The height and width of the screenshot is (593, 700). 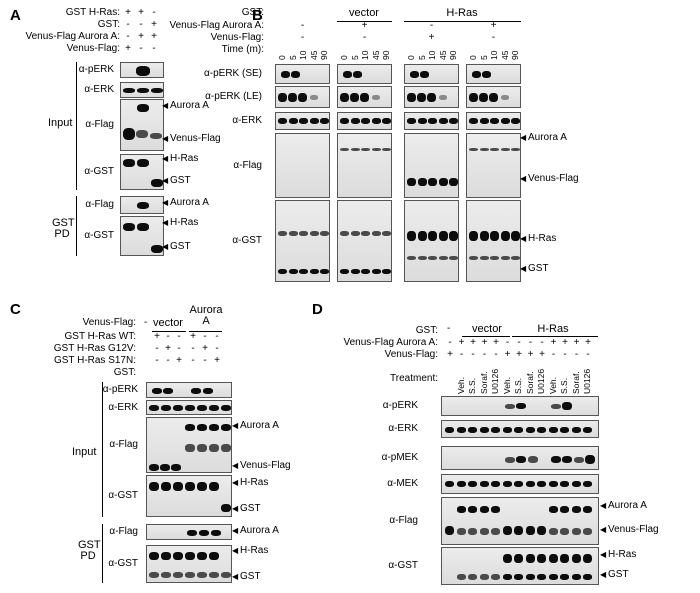 What do you see at coordinates (93, 48) in the screenshot?
I see `panel-a-cond-label: Venus-Flag:` at bounding box center [93, 48].